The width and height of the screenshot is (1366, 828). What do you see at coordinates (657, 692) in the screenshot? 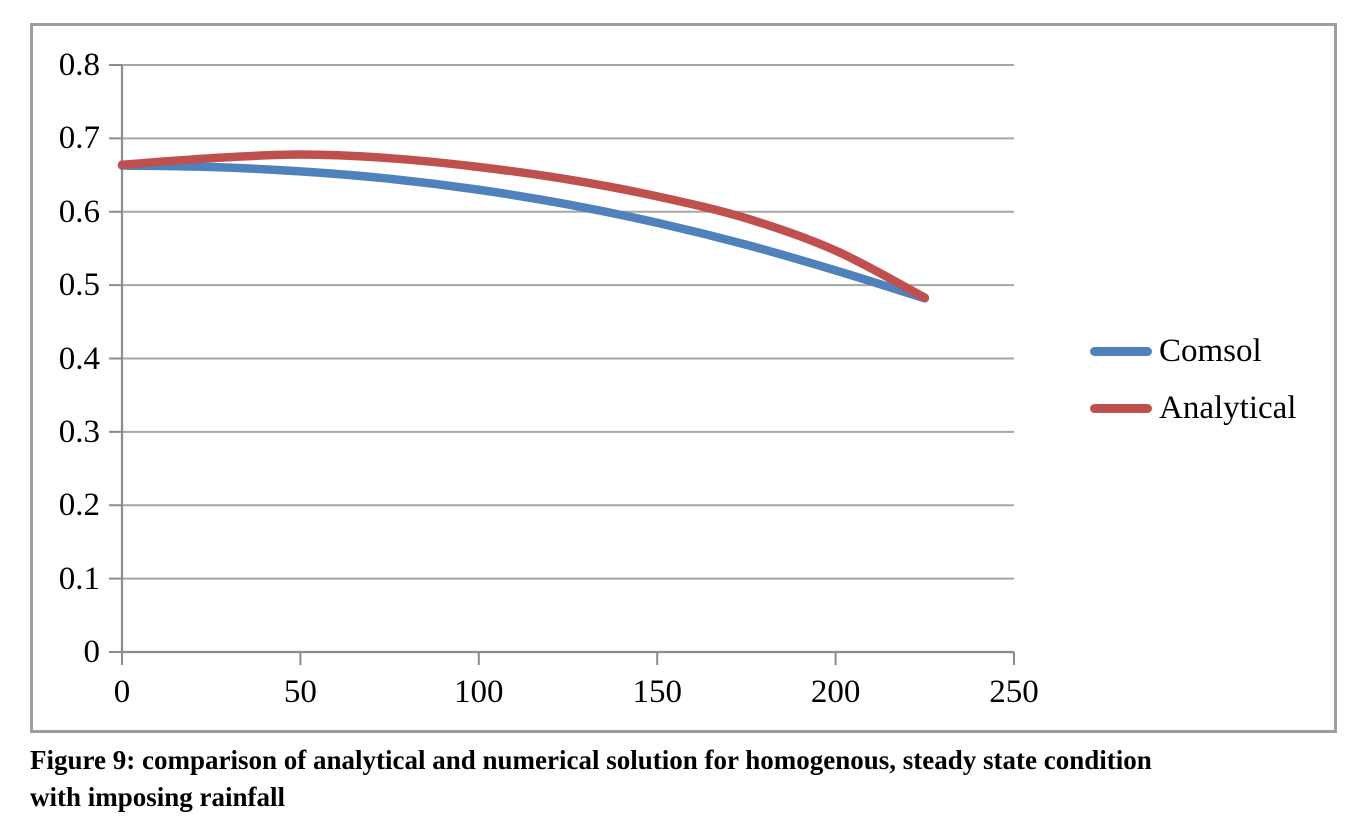
I see `x-tick-label-150: 150` at bounding box center [657, 692].